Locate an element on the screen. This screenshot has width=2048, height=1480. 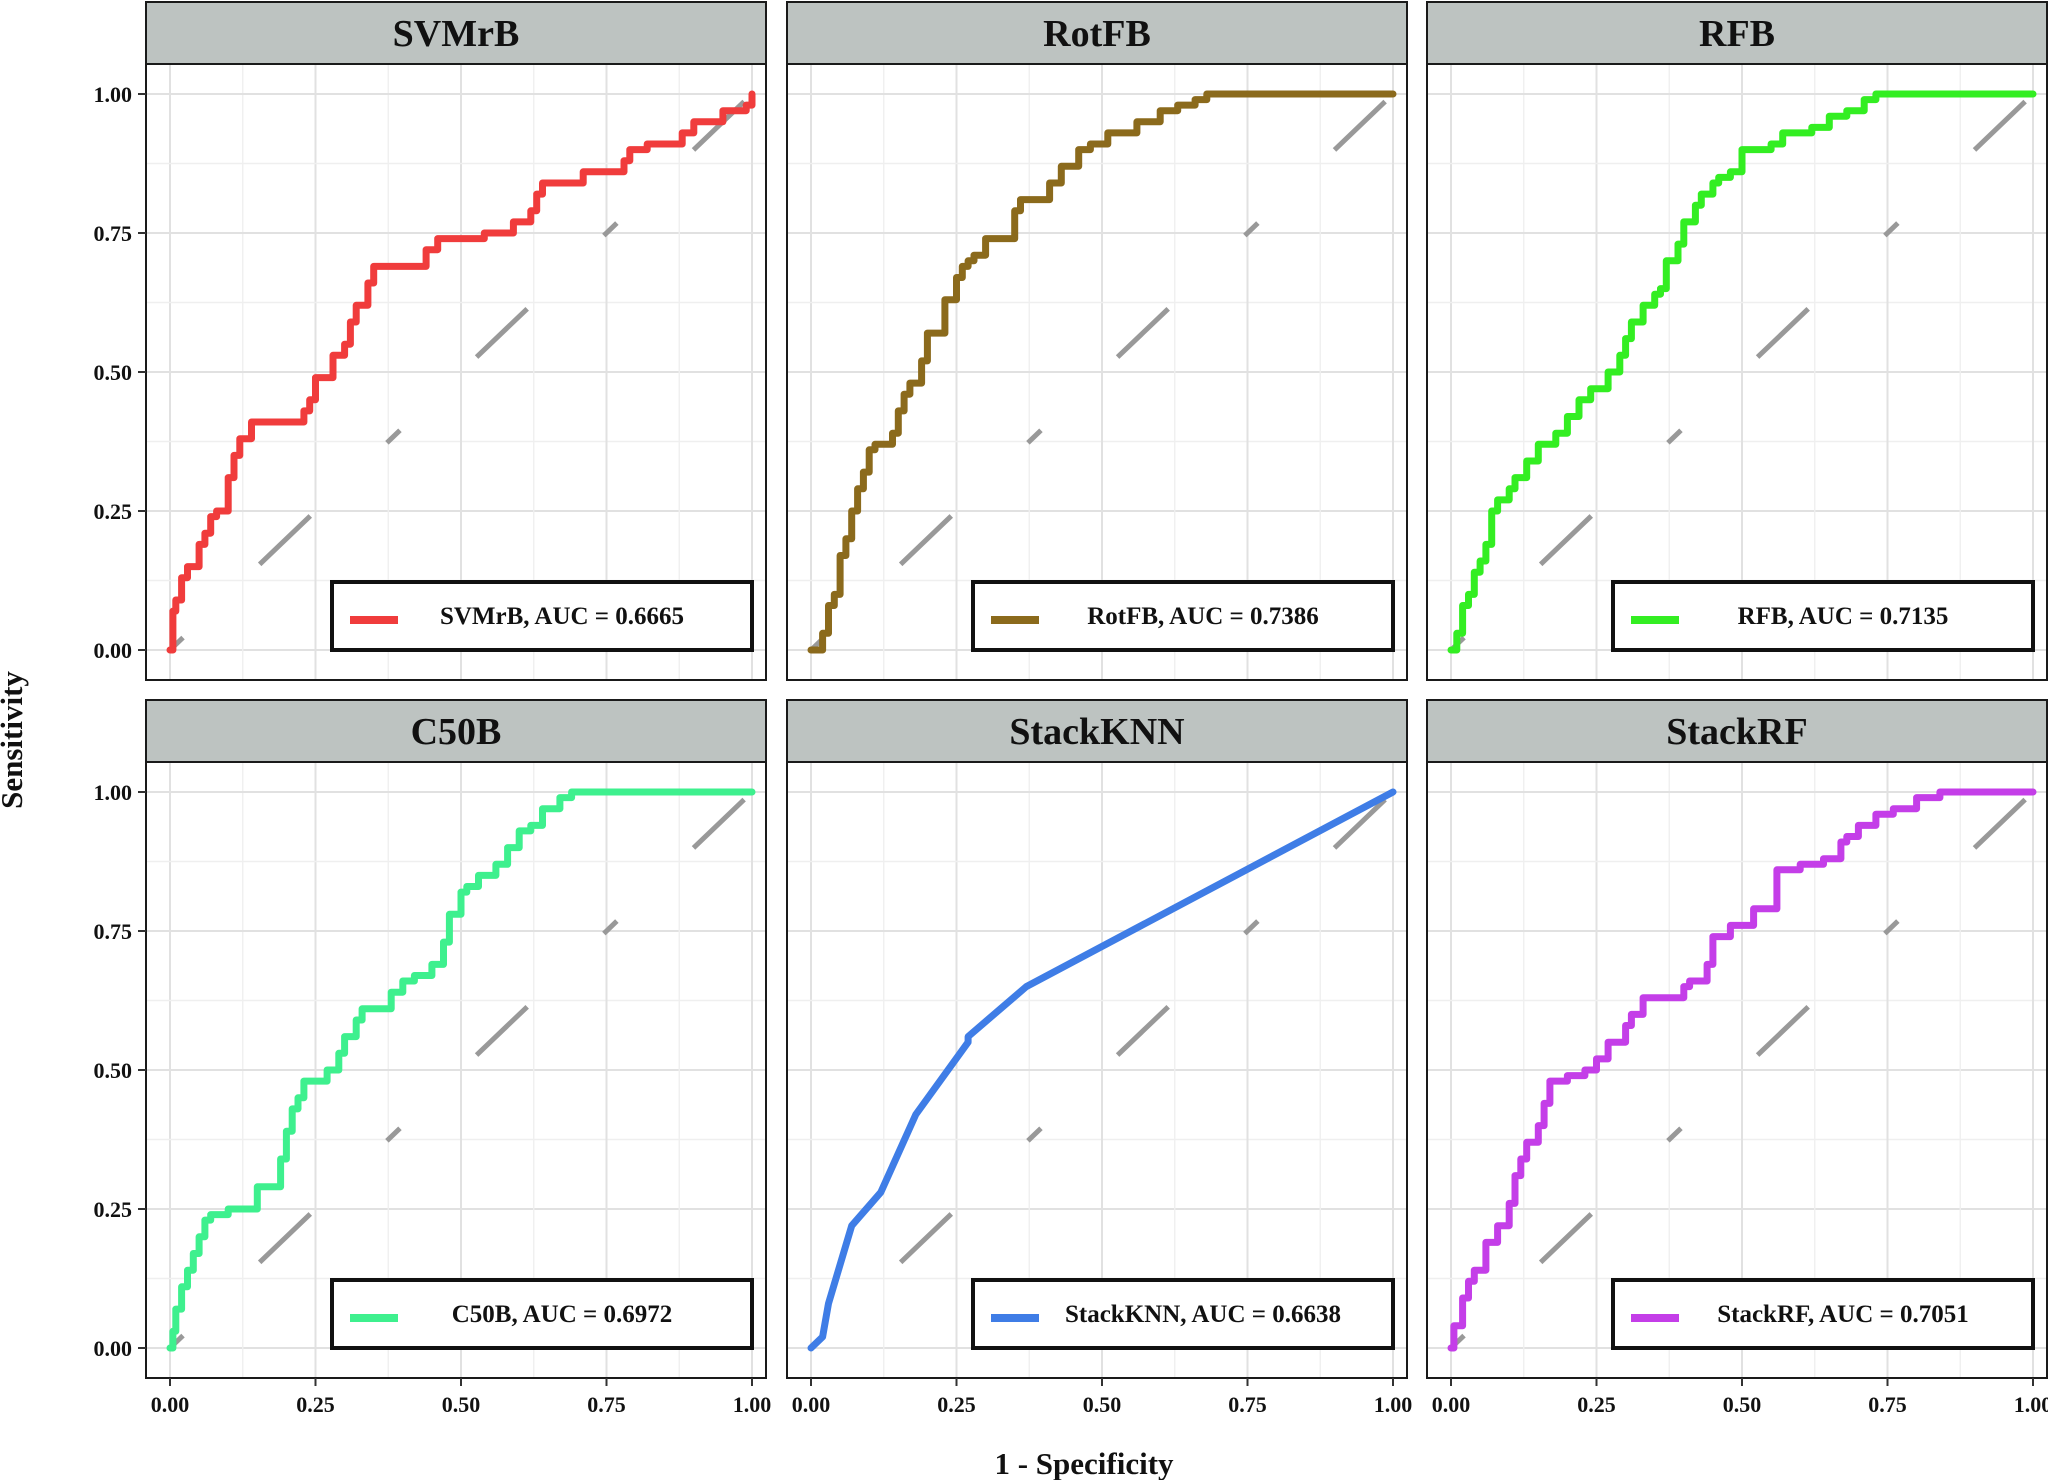
roc-curve-rfb is located at coordinates (1742, 372).